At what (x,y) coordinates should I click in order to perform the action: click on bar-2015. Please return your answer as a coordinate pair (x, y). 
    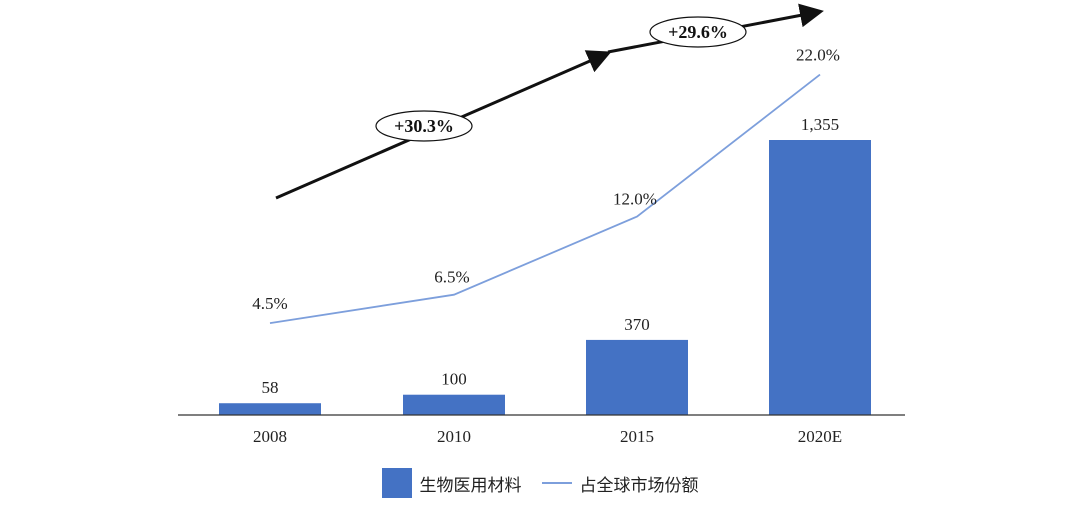
    Looking at the image, I should click on (637, 377).